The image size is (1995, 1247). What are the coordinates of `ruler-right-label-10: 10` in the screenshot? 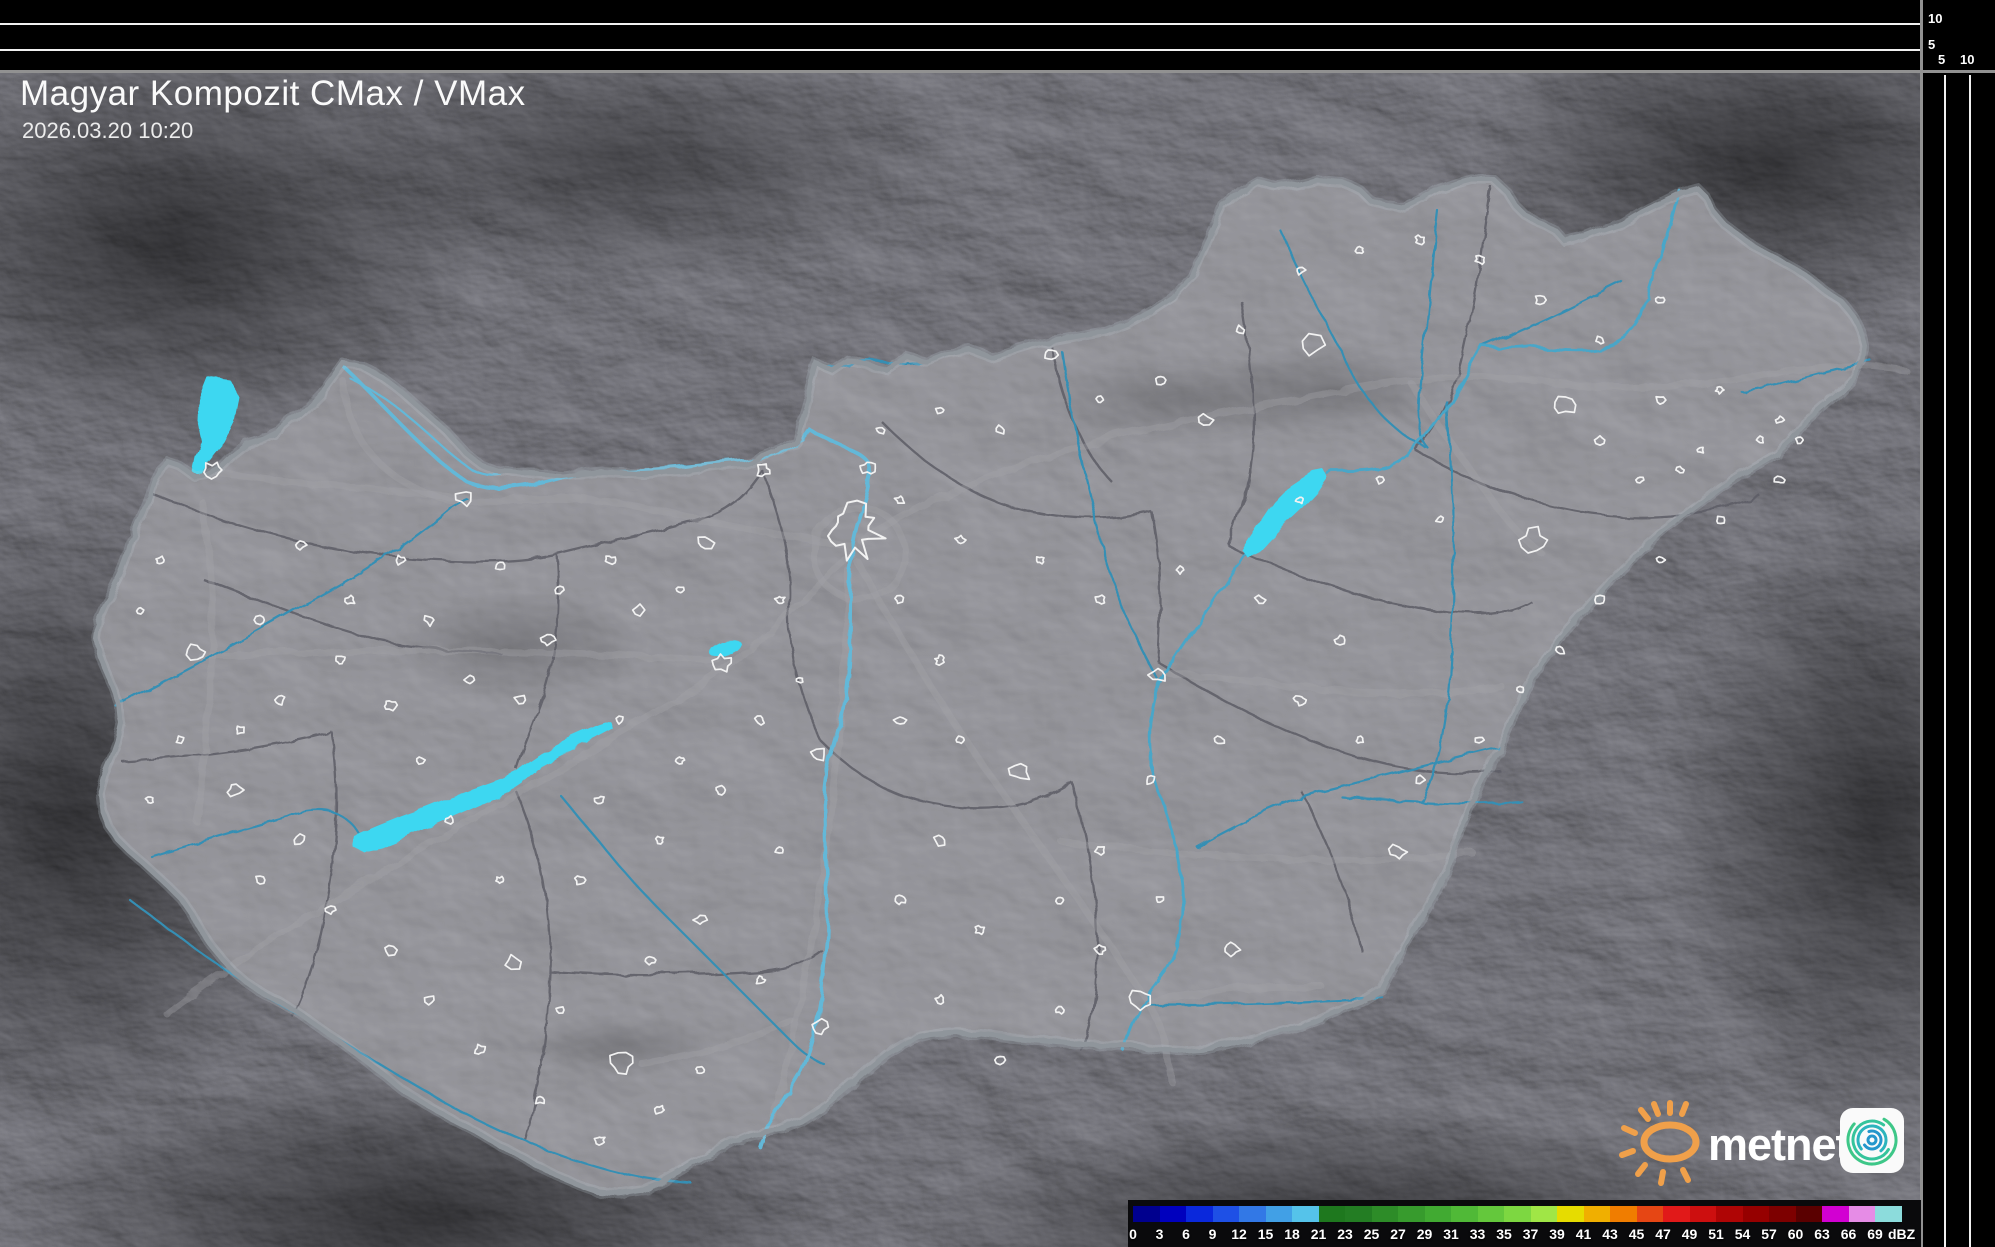 It's located at (1967, 59).